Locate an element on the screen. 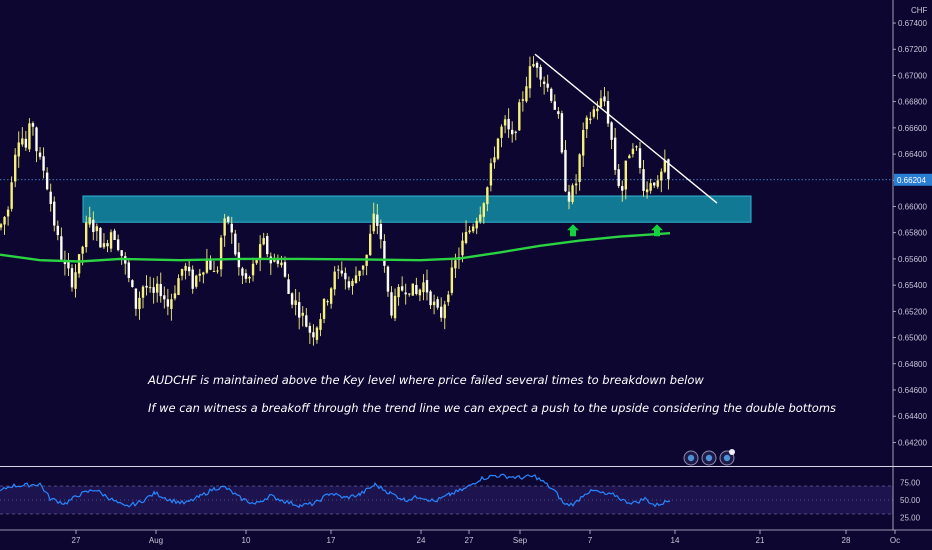 Image resolution: width=932 pixels, height=550 pixels. y-tick-label: 0.64400 is located at coordinates (912, 416).